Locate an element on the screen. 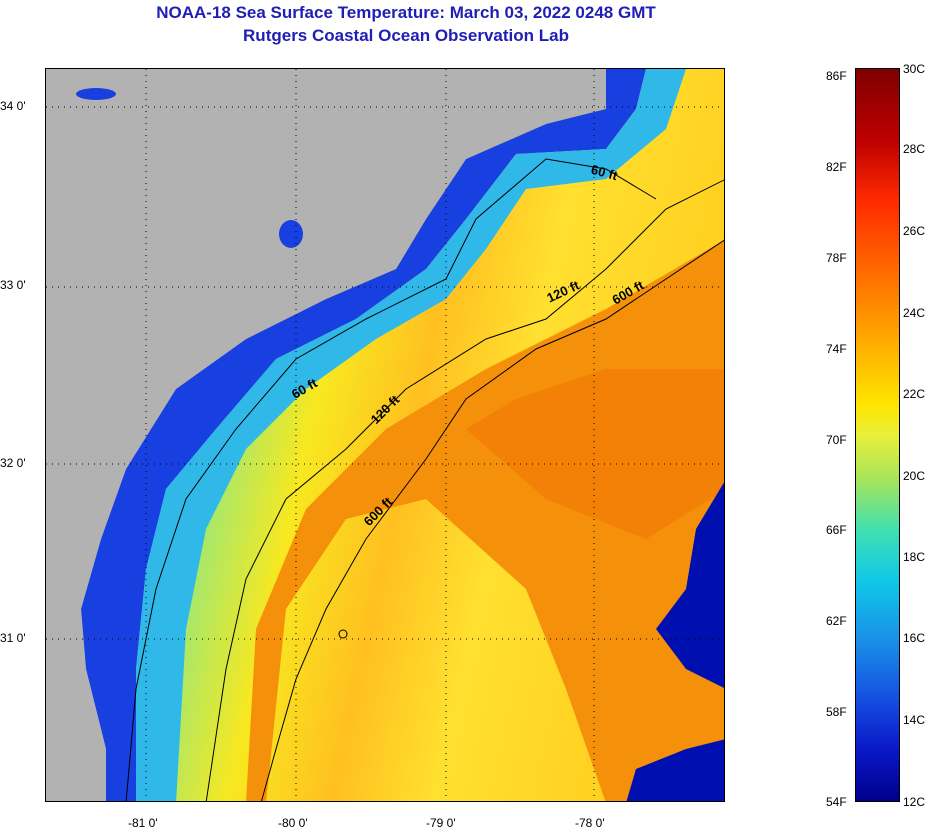 Image resolution: width=936 pixels, height=832 pixels. cb-c-18: 18C is located at coordinates (914, 557).